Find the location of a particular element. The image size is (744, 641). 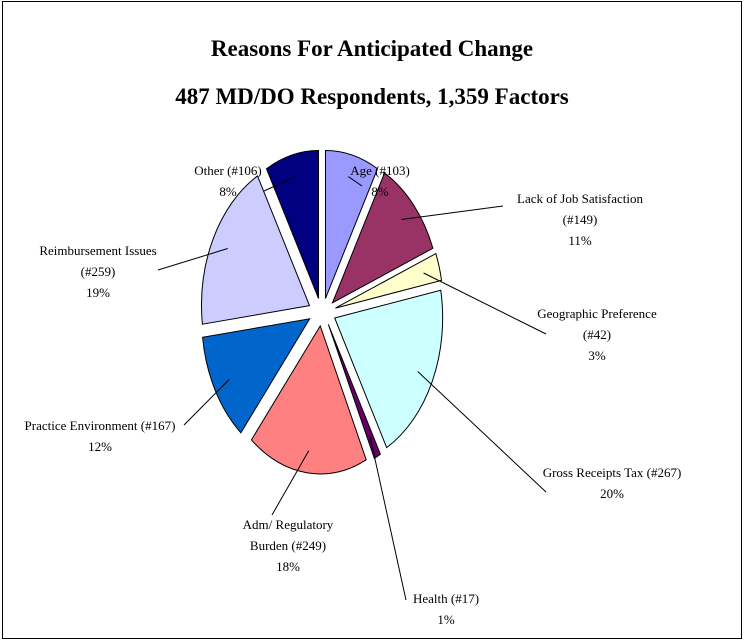

slice-label: Adm/ Regulatory Burden (#249) 18% is located at coordinates (288, 545).